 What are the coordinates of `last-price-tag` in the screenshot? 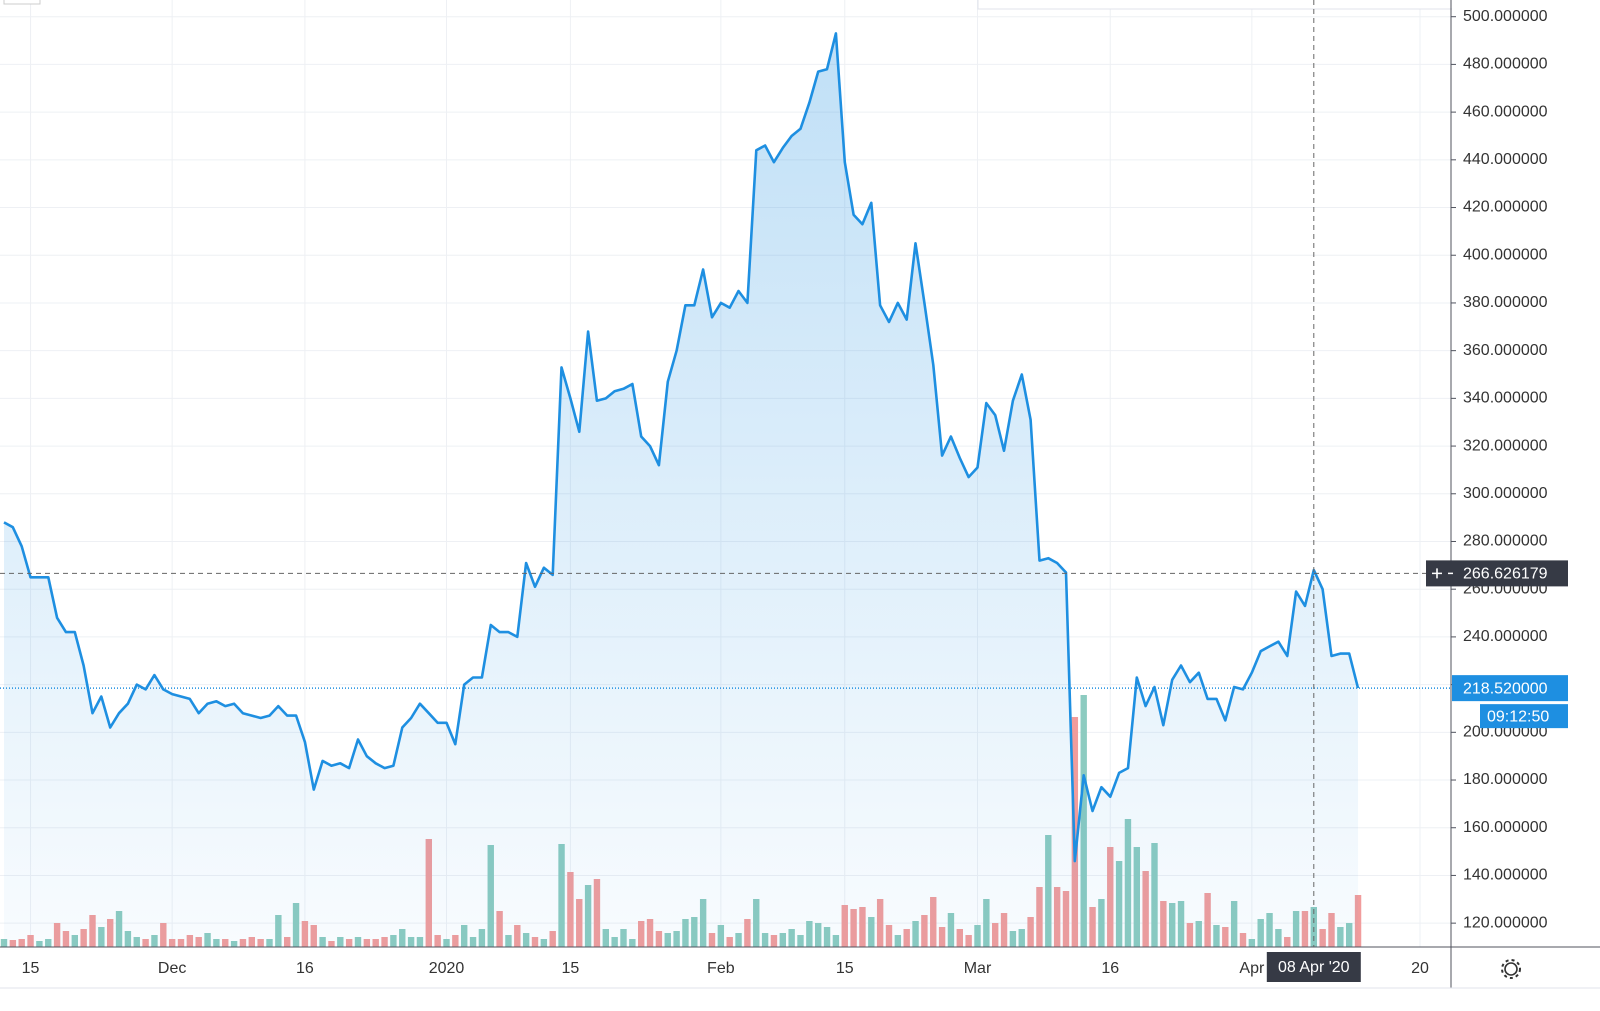 It's located at (1510, 688).